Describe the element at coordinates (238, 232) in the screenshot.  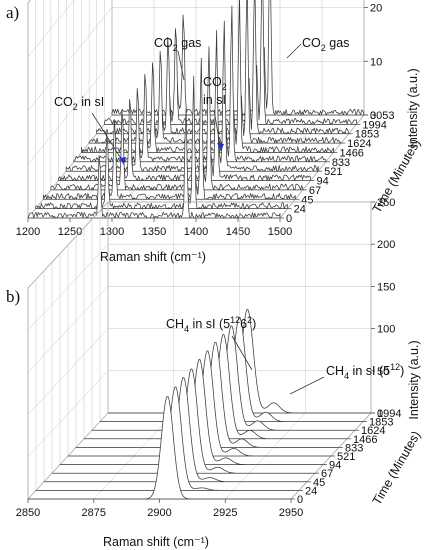
I see `x-tick-label: 1450` at that location.